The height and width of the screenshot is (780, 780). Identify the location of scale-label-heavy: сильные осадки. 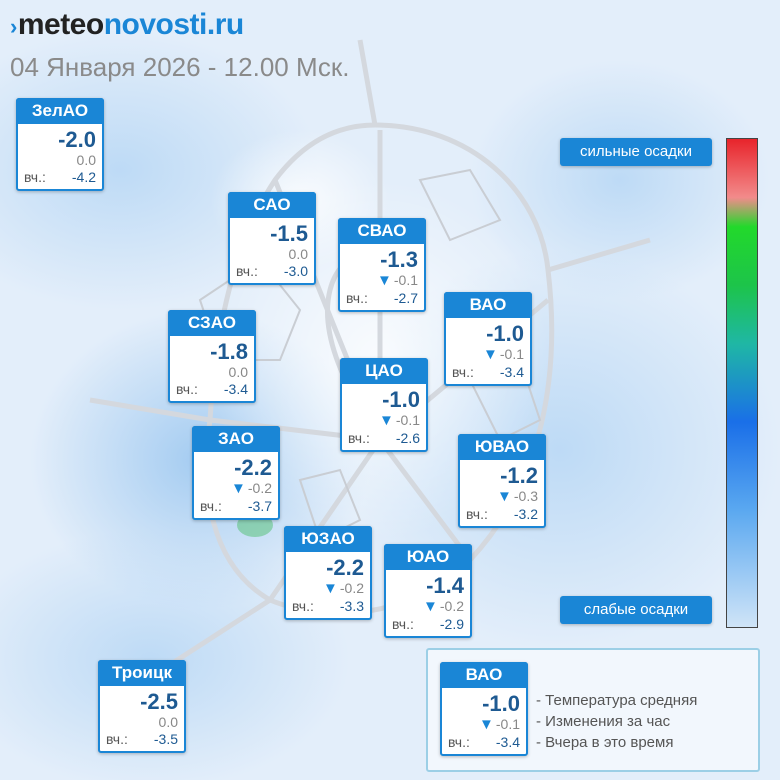
(636, 152).